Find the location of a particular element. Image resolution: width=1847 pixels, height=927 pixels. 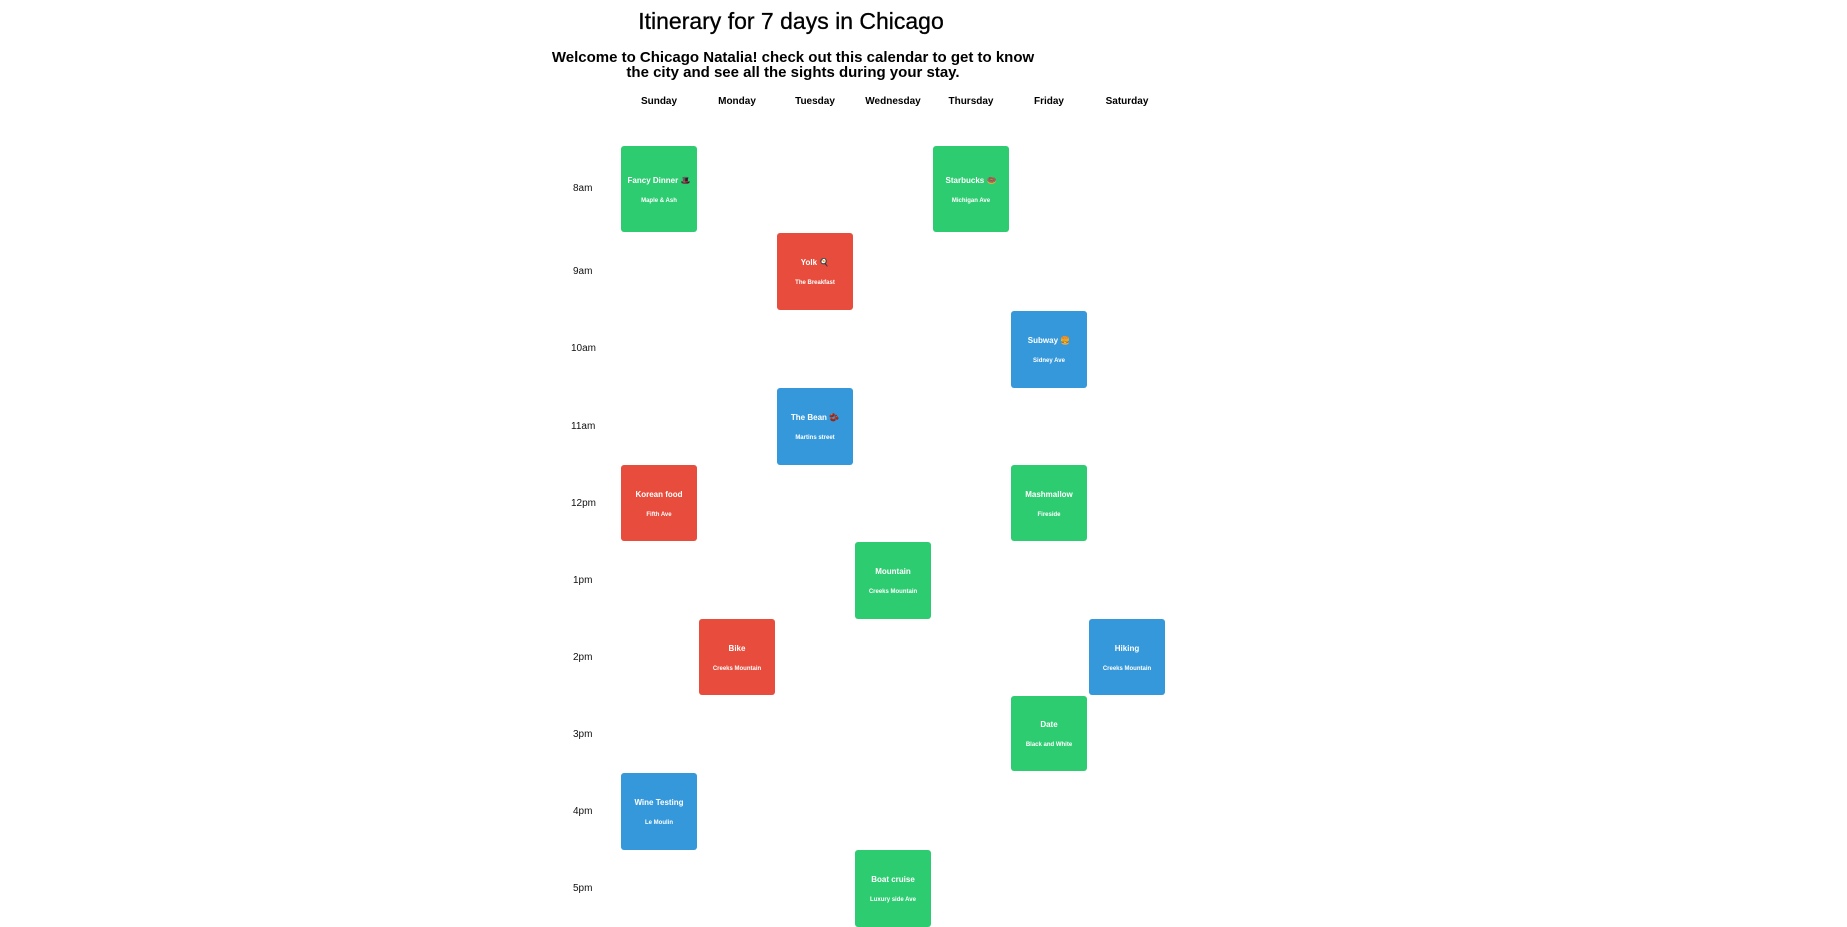

event-name: Bike is located at coordinates (737, 648).